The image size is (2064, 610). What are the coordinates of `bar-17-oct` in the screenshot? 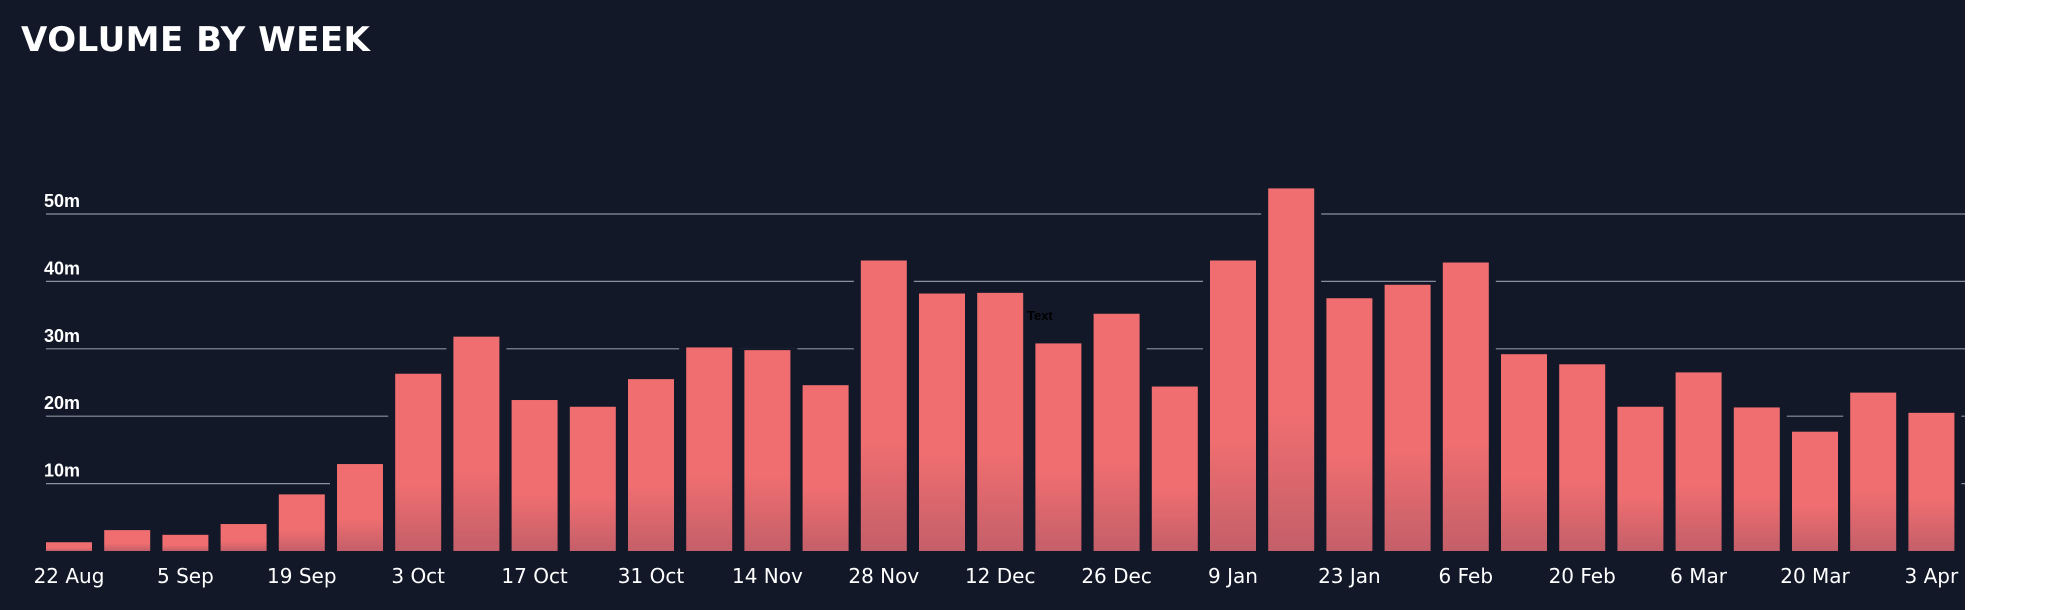 It's located at (534, 475).